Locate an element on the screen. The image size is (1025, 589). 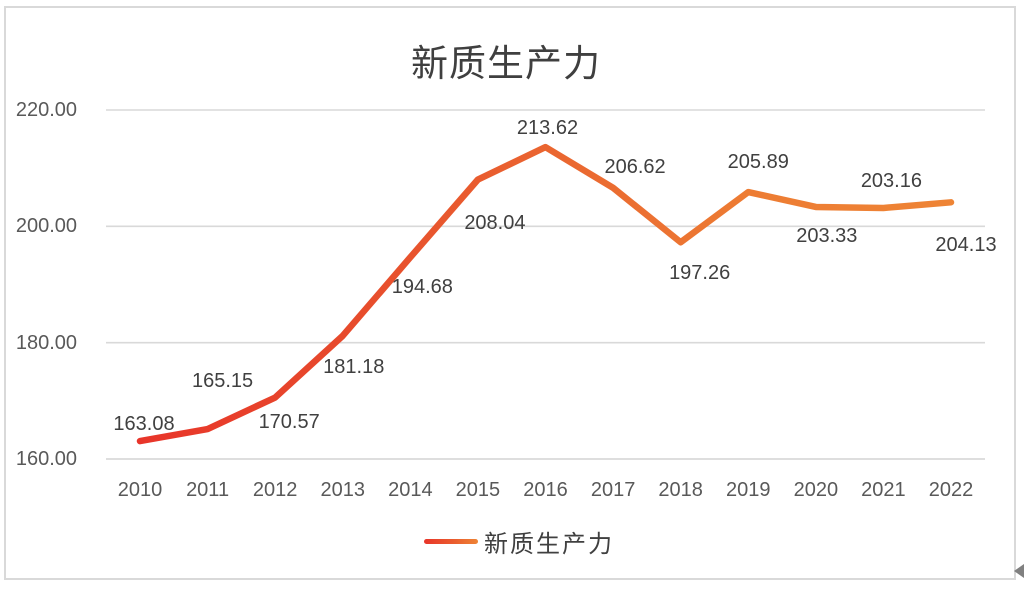
x-axis-tick-label: 2016 is located at coordinates (545, 490).